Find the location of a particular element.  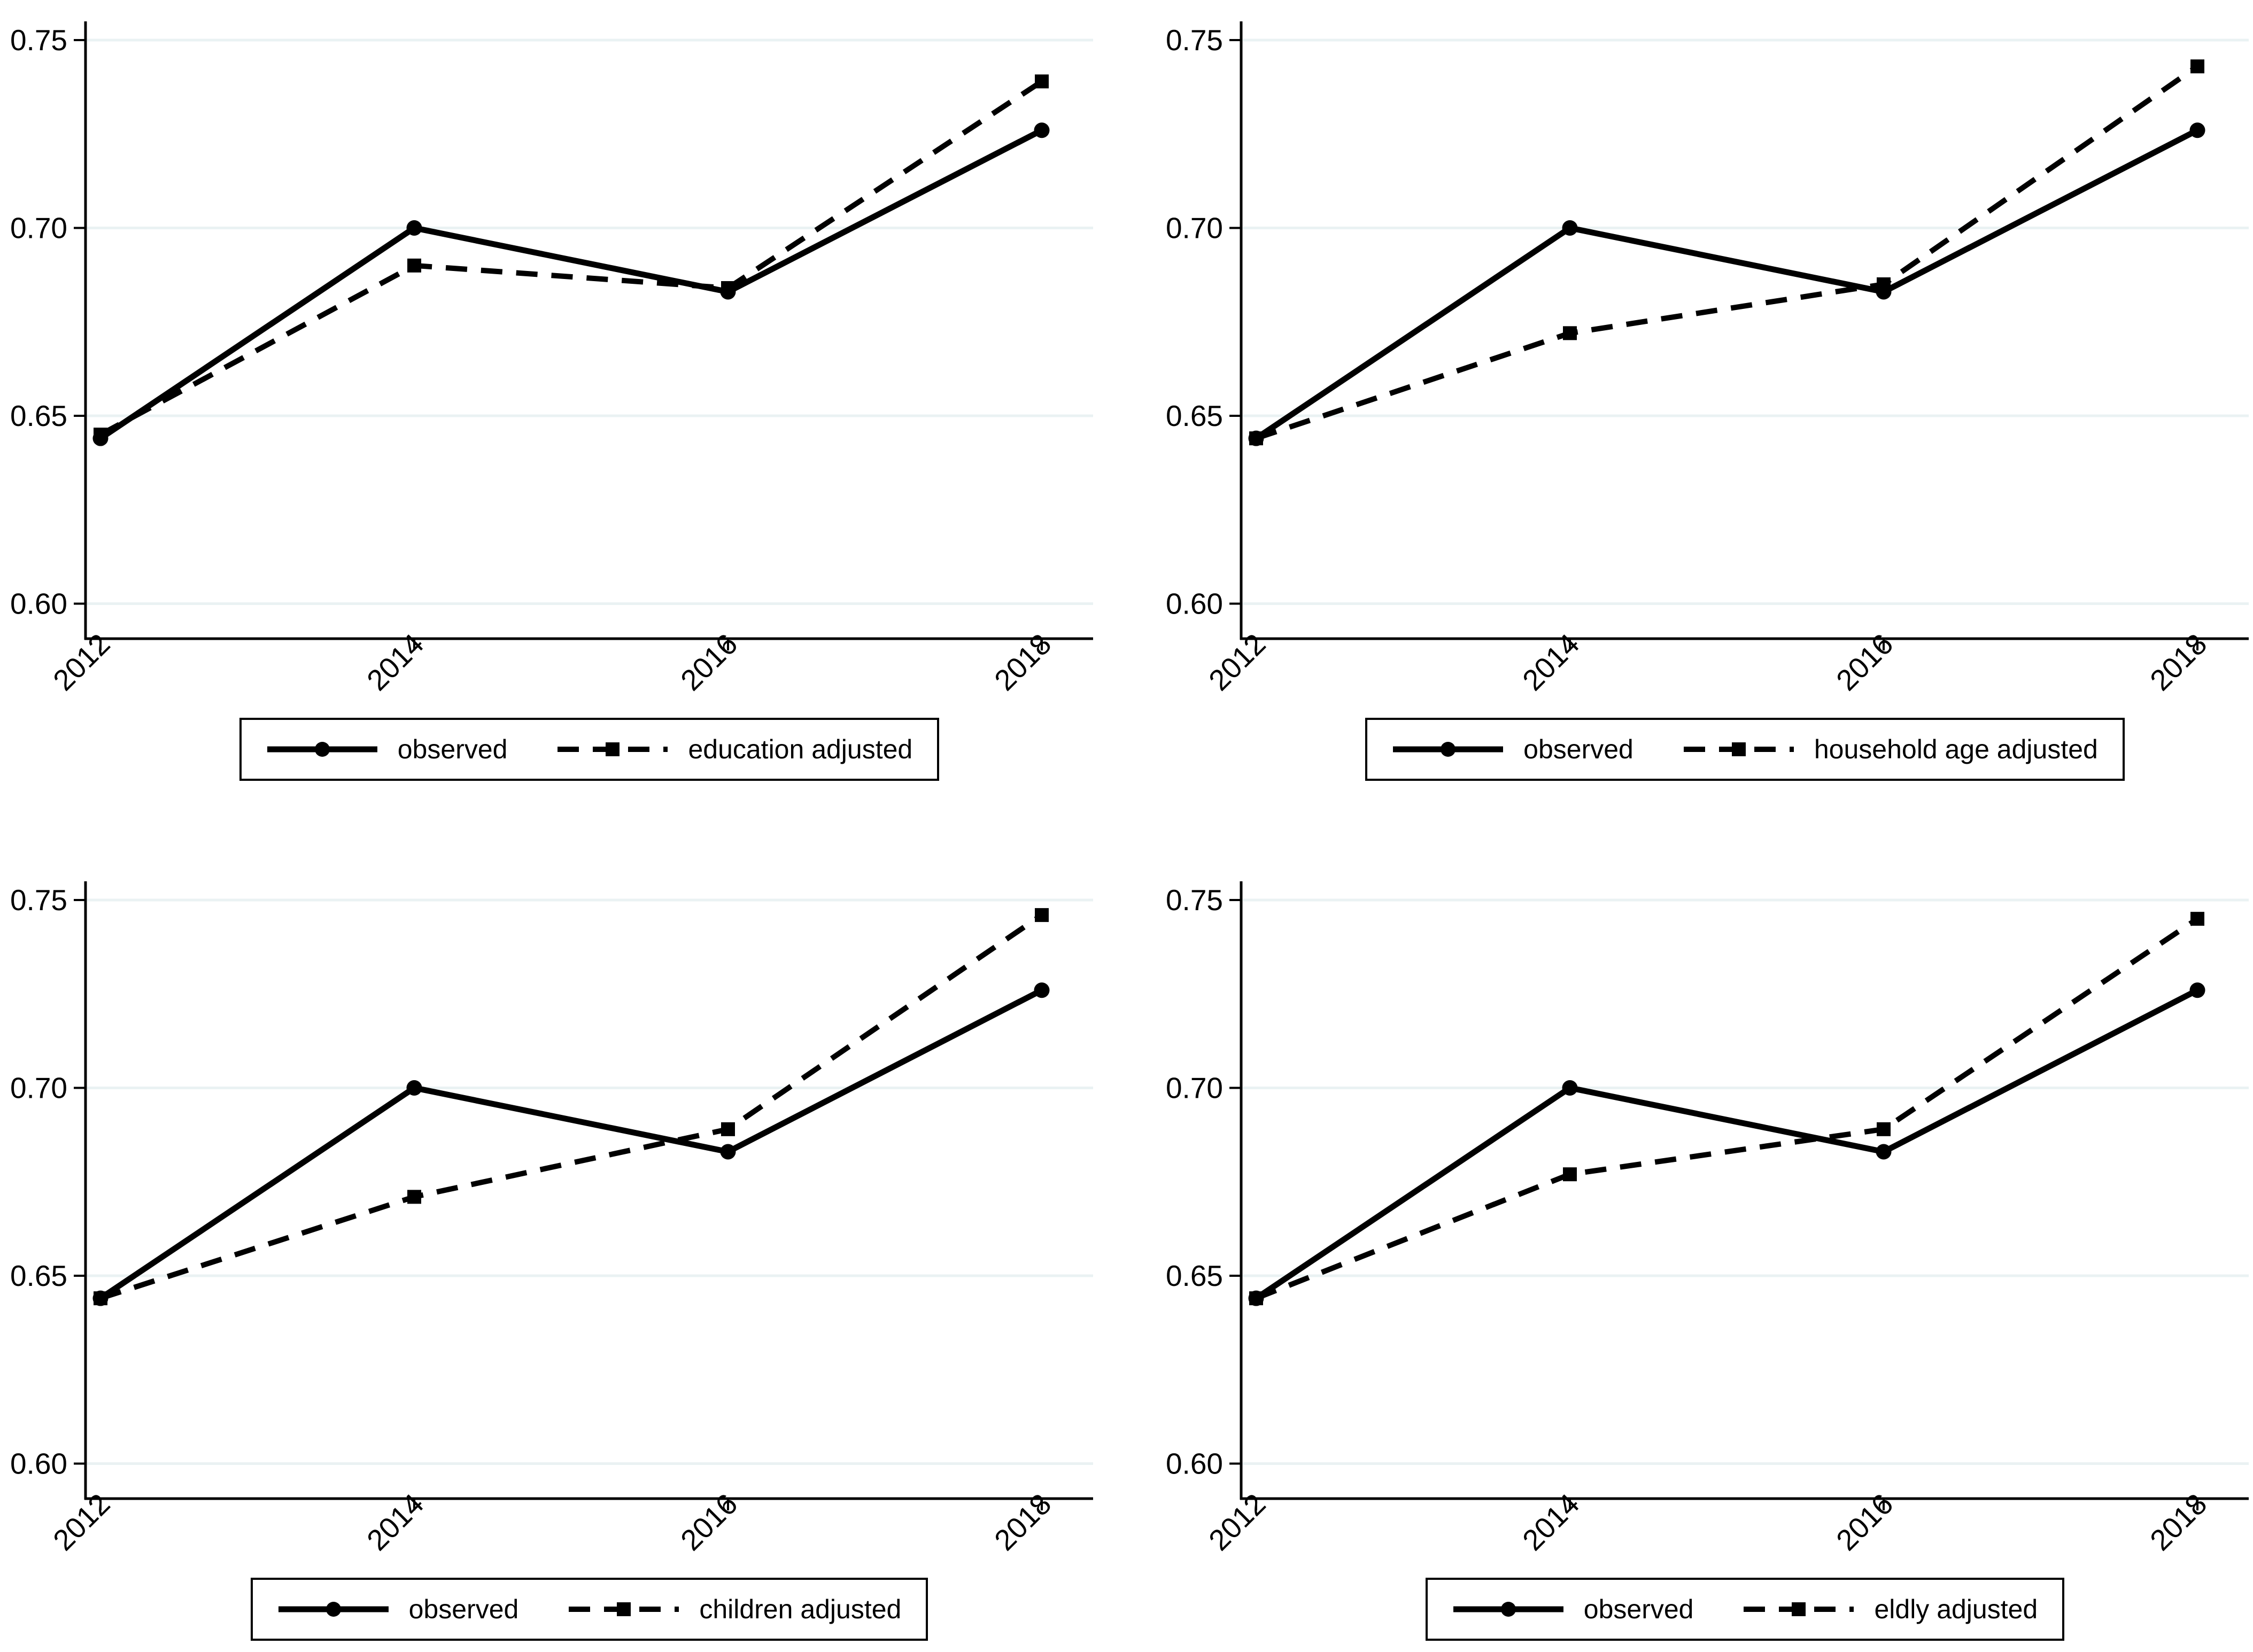

legend-label-adjusted: children adjusted is located at coordinates (800, 1609).